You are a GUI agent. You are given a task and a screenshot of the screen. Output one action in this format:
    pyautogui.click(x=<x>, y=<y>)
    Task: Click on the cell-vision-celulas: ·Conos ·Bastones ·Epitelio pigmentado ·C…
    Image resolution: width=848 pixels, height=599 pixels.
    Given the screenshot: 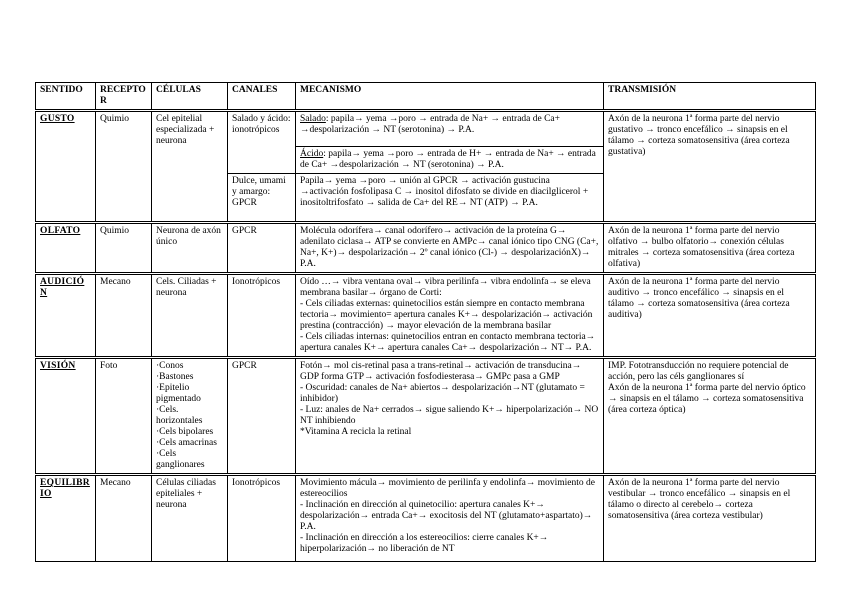 What is the action you would take?
    pyautogui.click(x=189, y=415)
    